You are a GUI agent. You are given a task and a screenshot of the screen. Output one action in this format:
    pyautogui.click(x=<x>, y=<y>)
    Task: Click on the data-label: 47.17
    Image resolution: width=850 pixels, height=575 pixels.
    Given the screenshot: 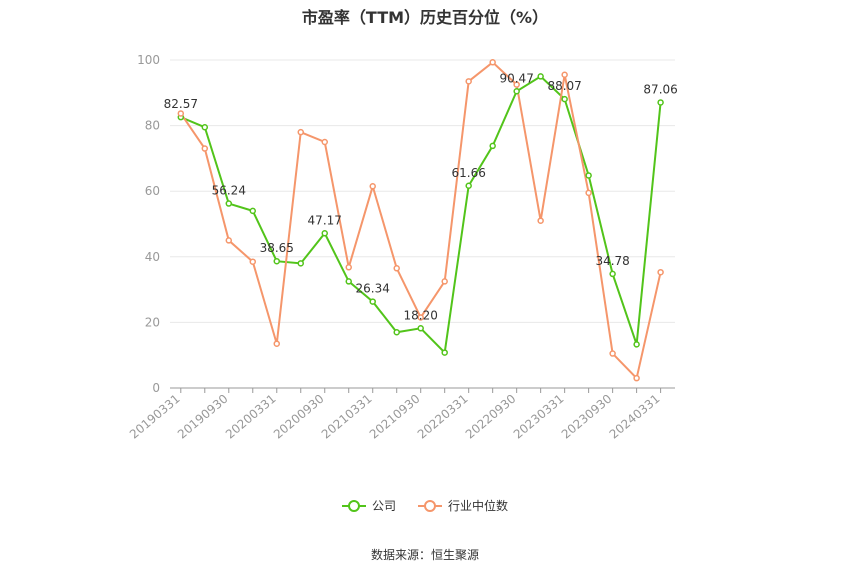 What is the action you would take?
    pyautogui.click(x=325, y=220)
    